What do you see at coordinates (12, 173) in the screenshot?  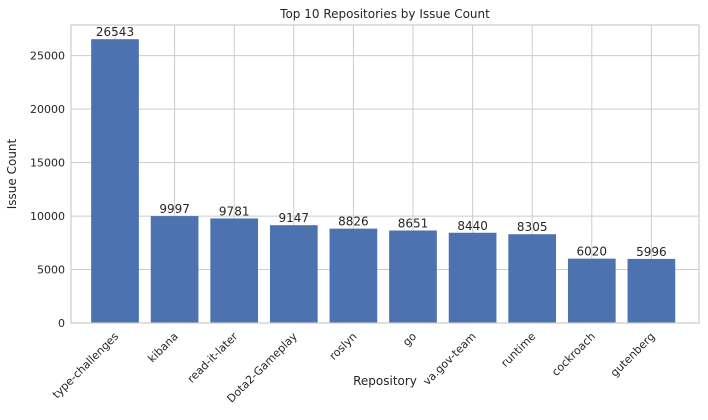 I see `y-axis-label: Issue Count` at bounding box center [12, 173].